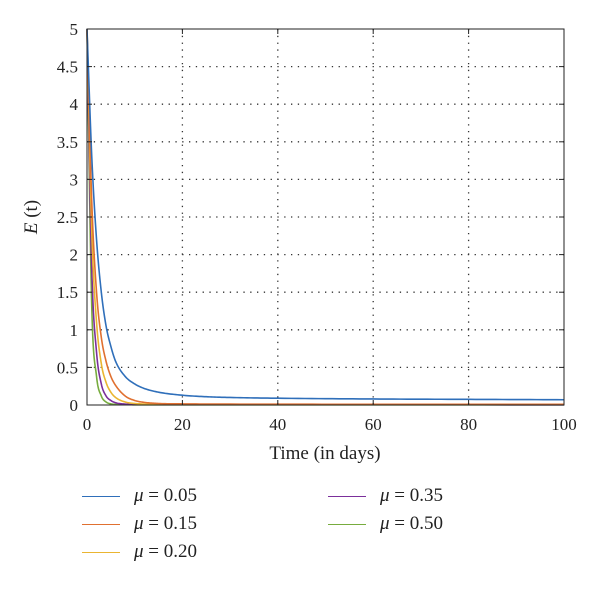 This screenshot has width=600, height=590. What do you see at coordinates (564, 424) in the screenshot?
I see `x-tick-label: 100` at bounding box center [564, 424].